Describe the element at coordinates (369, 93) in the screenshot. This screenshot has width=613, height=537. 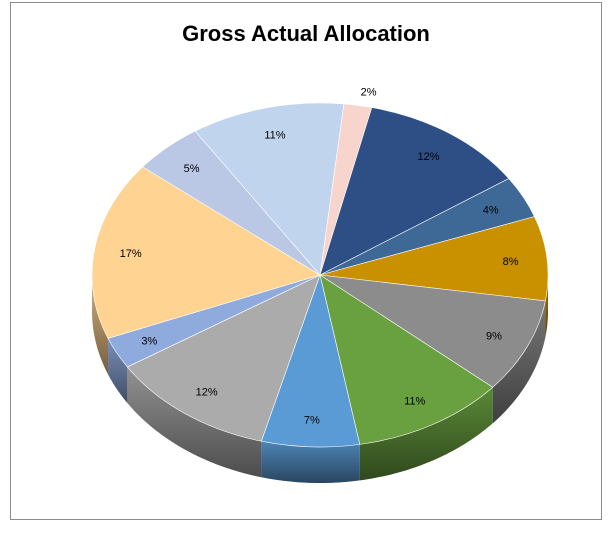
I see `pie-slice-label-0: 2%` at that location.